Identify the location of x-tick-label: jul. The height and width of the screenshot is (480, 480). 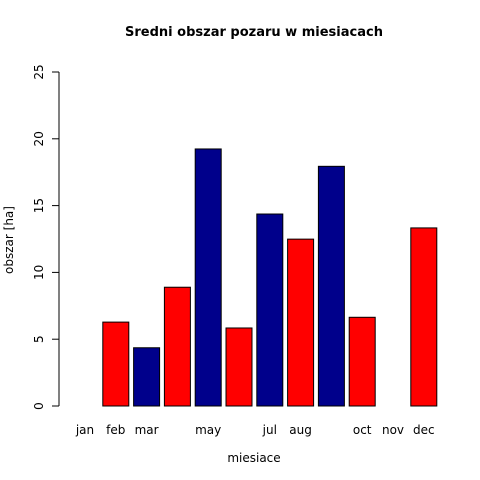
(269, 430).